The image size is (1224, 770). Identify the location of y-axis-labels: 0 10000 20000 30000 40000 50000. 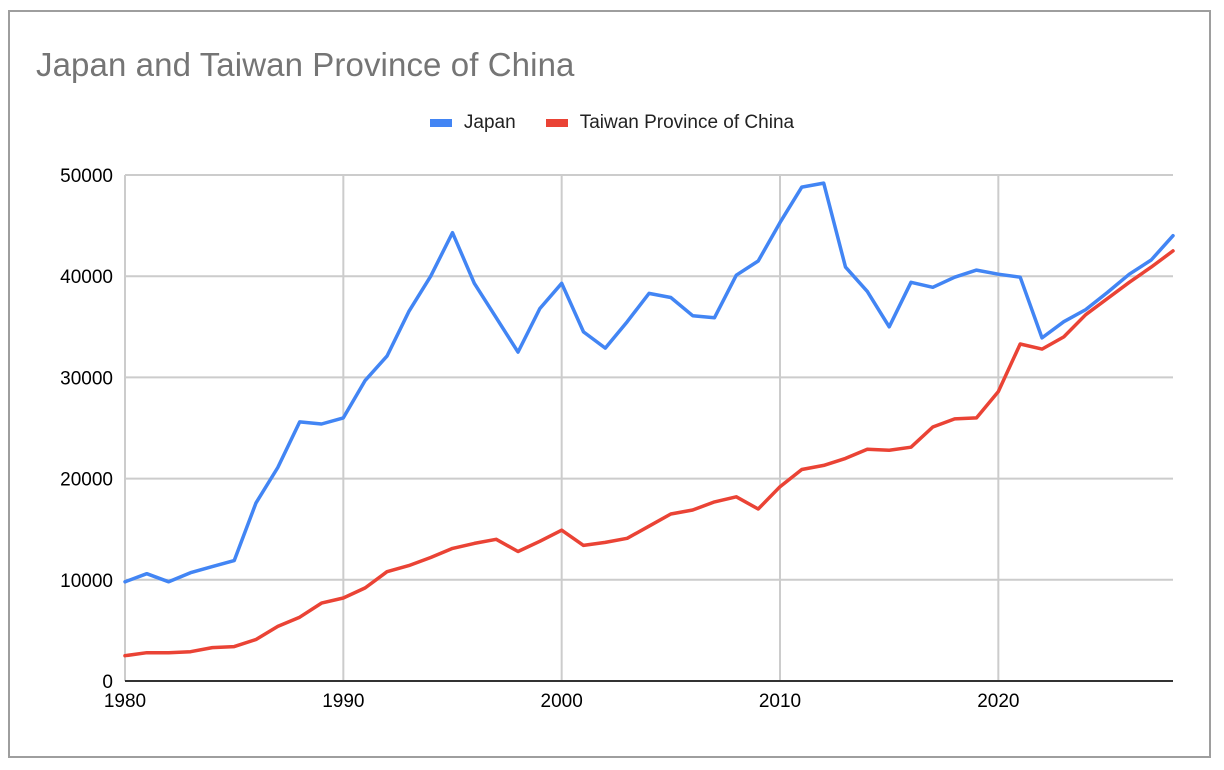
(86, 429).